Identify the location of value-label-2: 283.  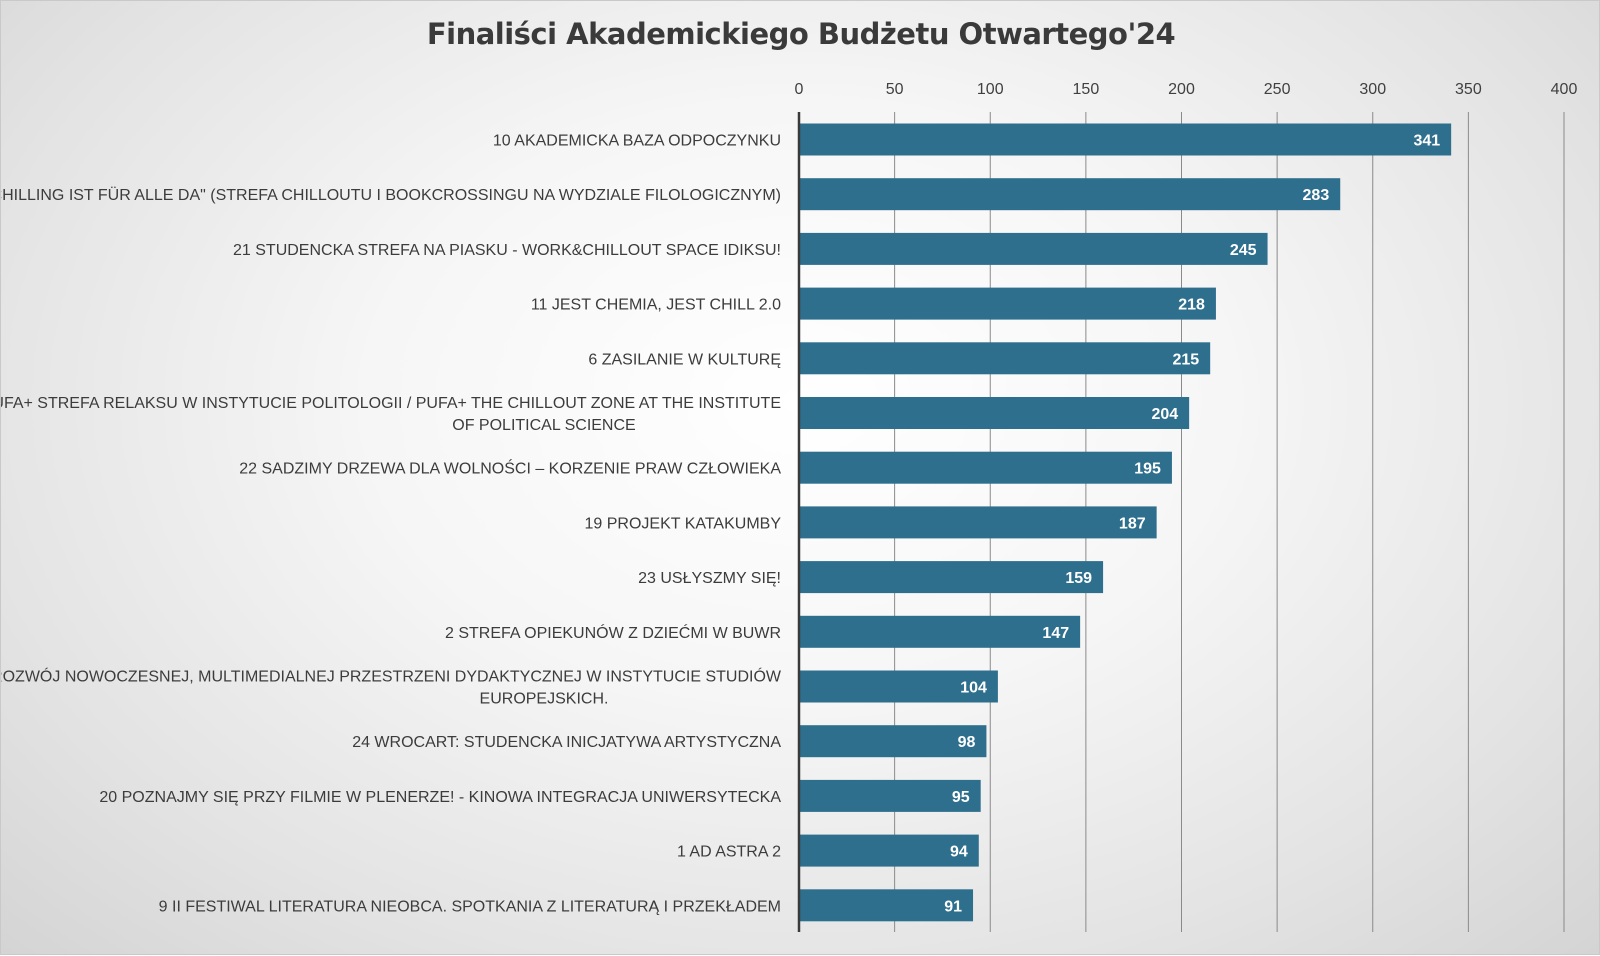
(1316, 195).